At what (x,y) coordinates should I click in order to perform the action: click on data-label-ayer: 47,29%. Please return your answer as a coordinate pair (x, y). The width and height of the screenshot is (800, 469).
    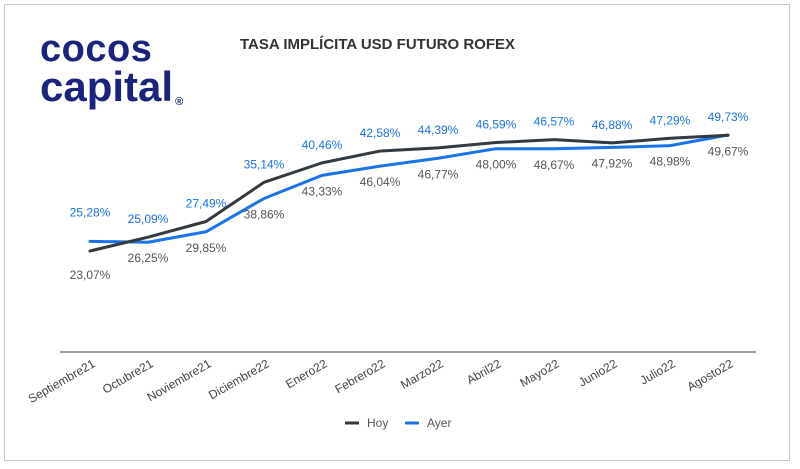
    Looking at the image, I should click on (670, 120).